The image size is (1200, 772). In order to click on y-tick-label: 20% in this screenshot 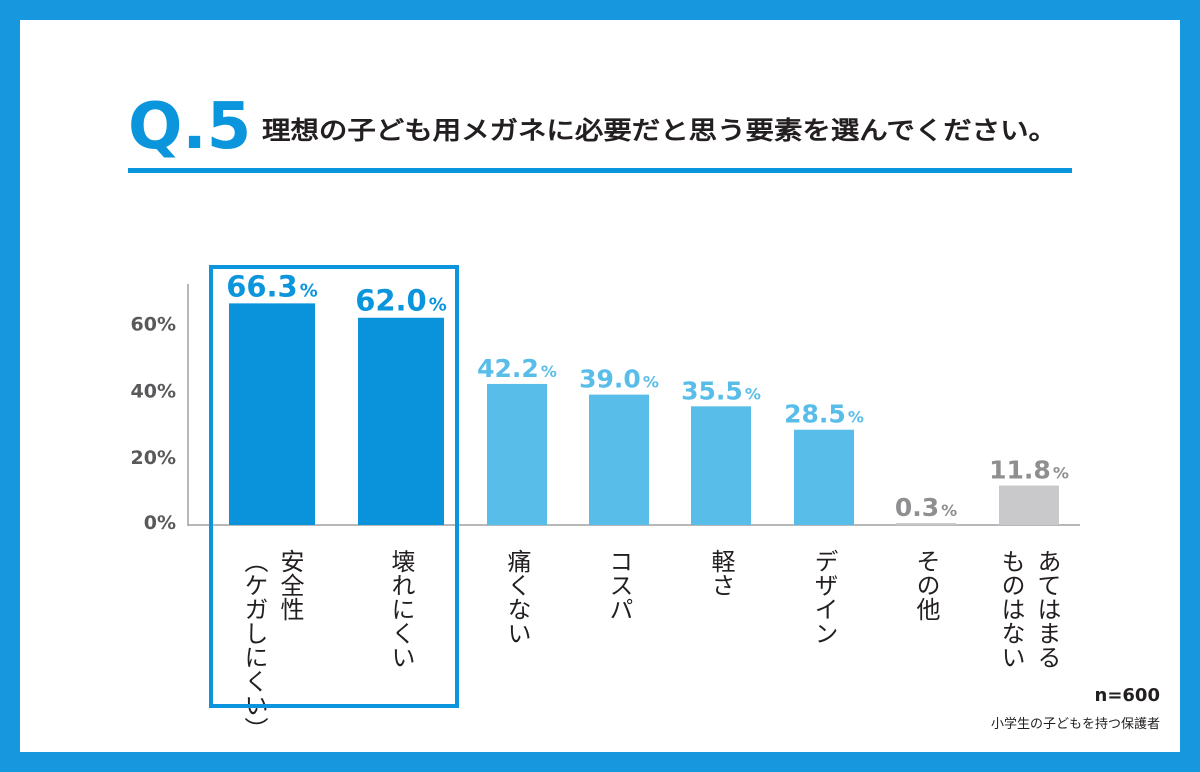, I will do `click(153, 458)`.